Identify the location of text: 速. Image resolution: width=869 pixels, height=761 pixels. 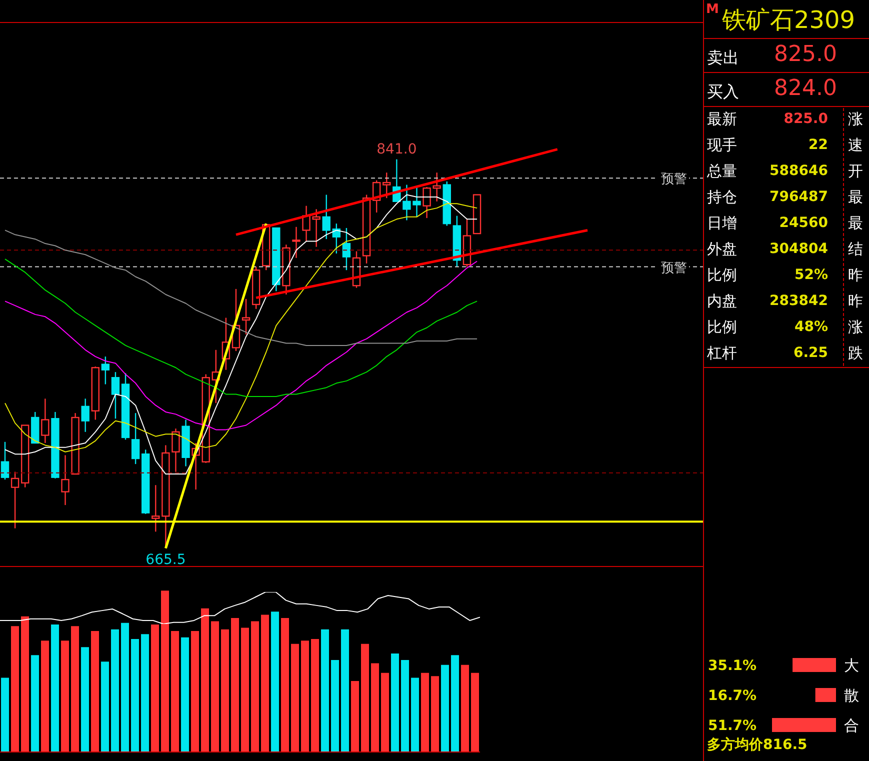
(855, 145).